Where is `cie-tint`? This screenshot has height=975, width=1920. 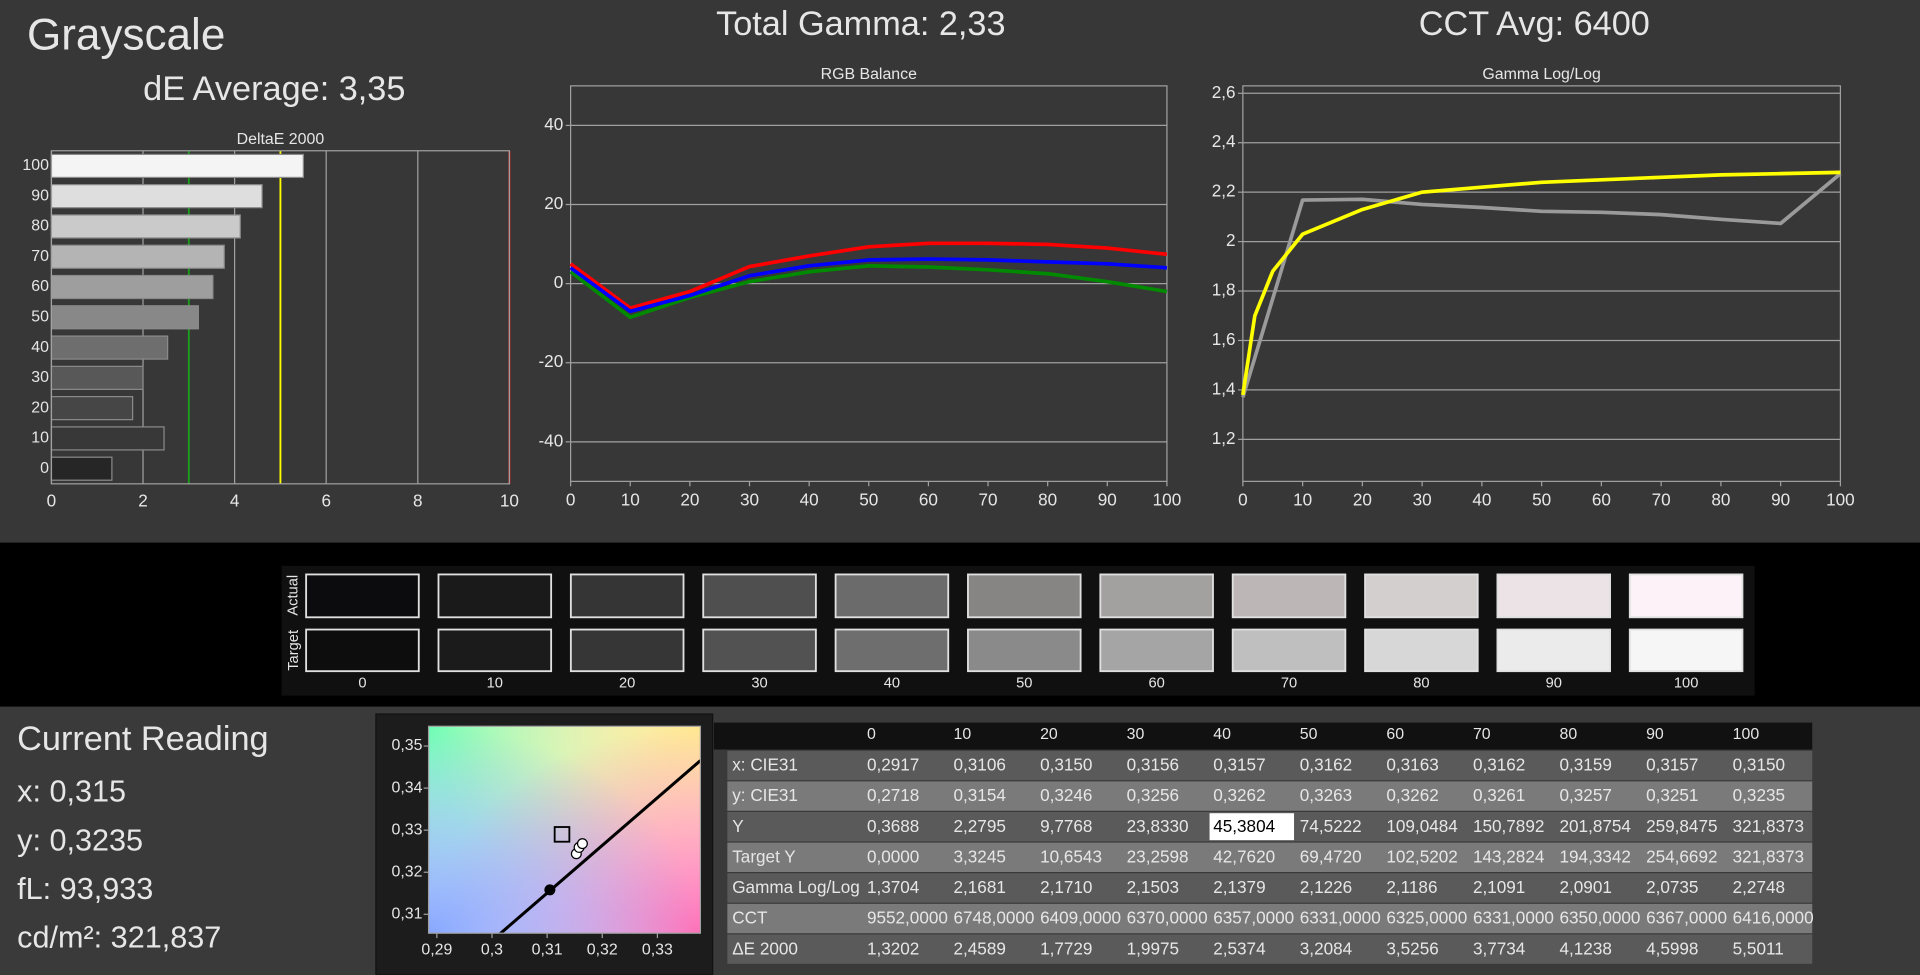
cie-tint is located at coordinates (564, 830).